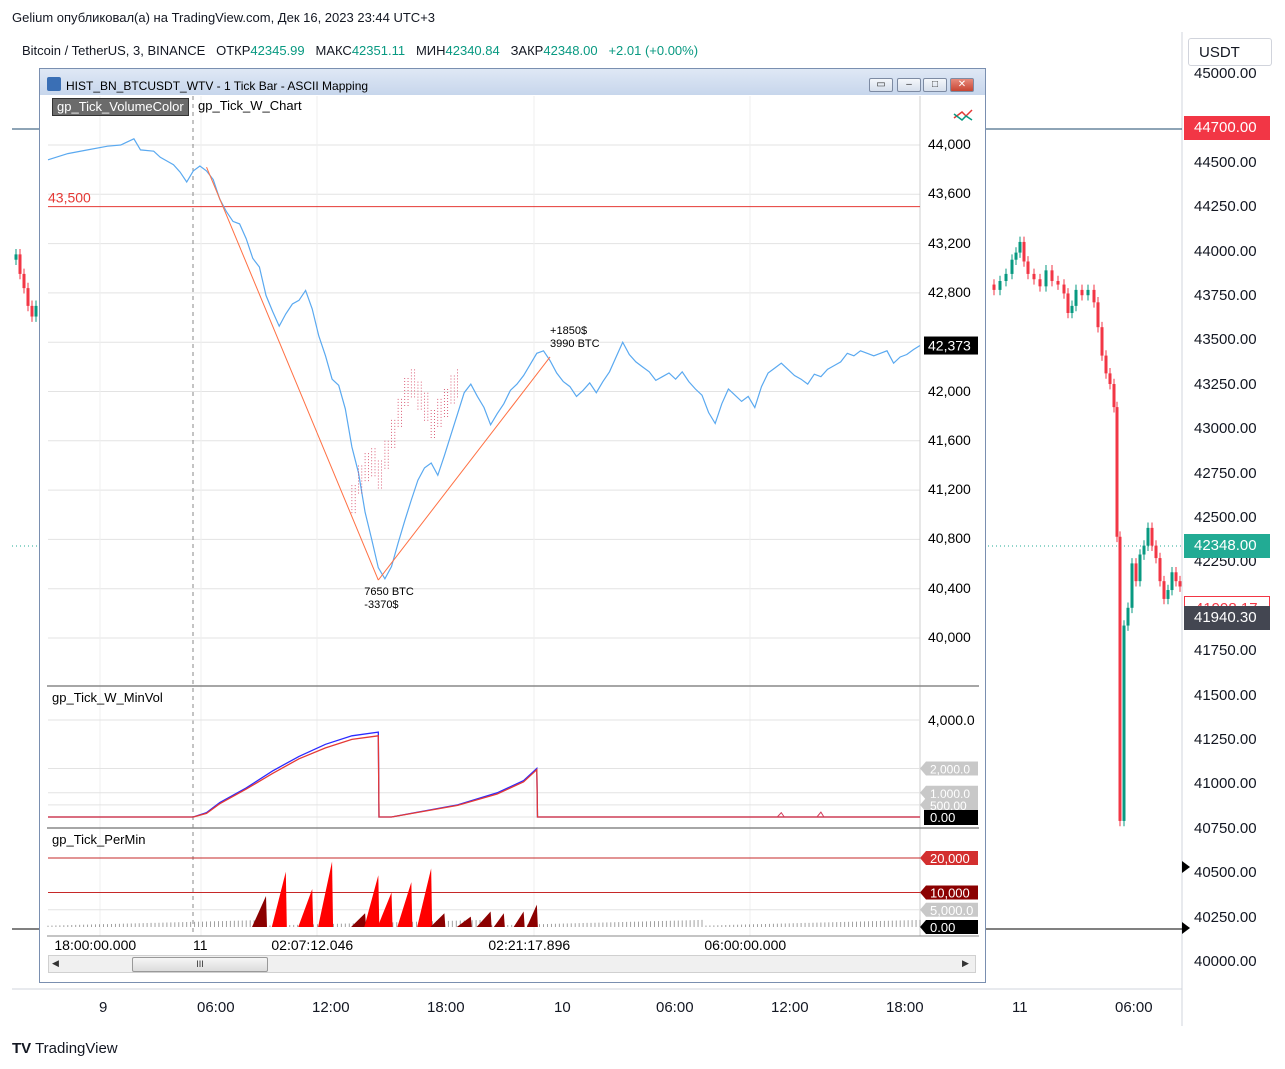 The height and width of the screenshot is (1069, 1285). I want to click on minvol-tick: 2,000.0, so click(950, 770).